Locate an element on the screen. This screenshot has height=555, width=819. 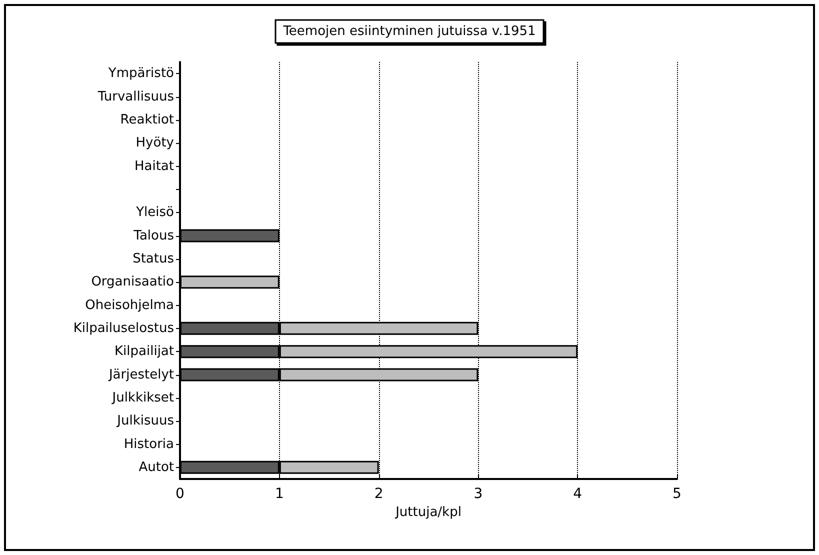
y-tick-label: Oheisohjelma is located at coordinates (129, 305).